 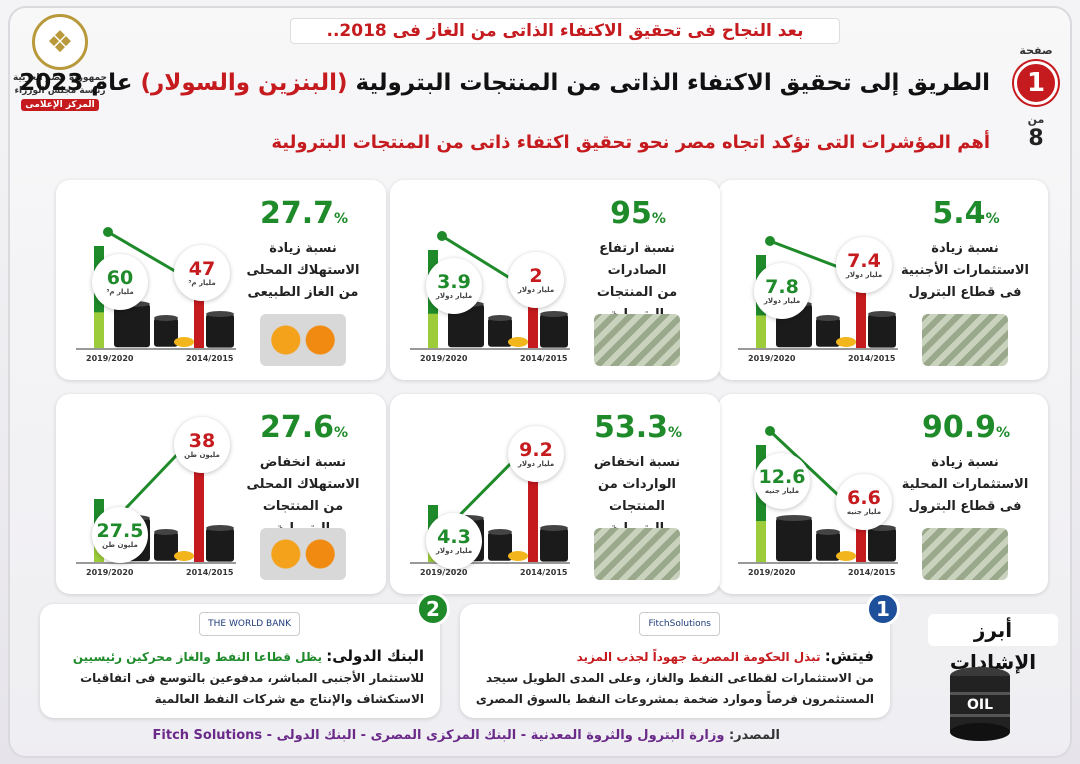 What do you see at coordinates (782, 287) in the screenshot?
I see `value-new-number: 7.8` at bounding box center [782, 287].